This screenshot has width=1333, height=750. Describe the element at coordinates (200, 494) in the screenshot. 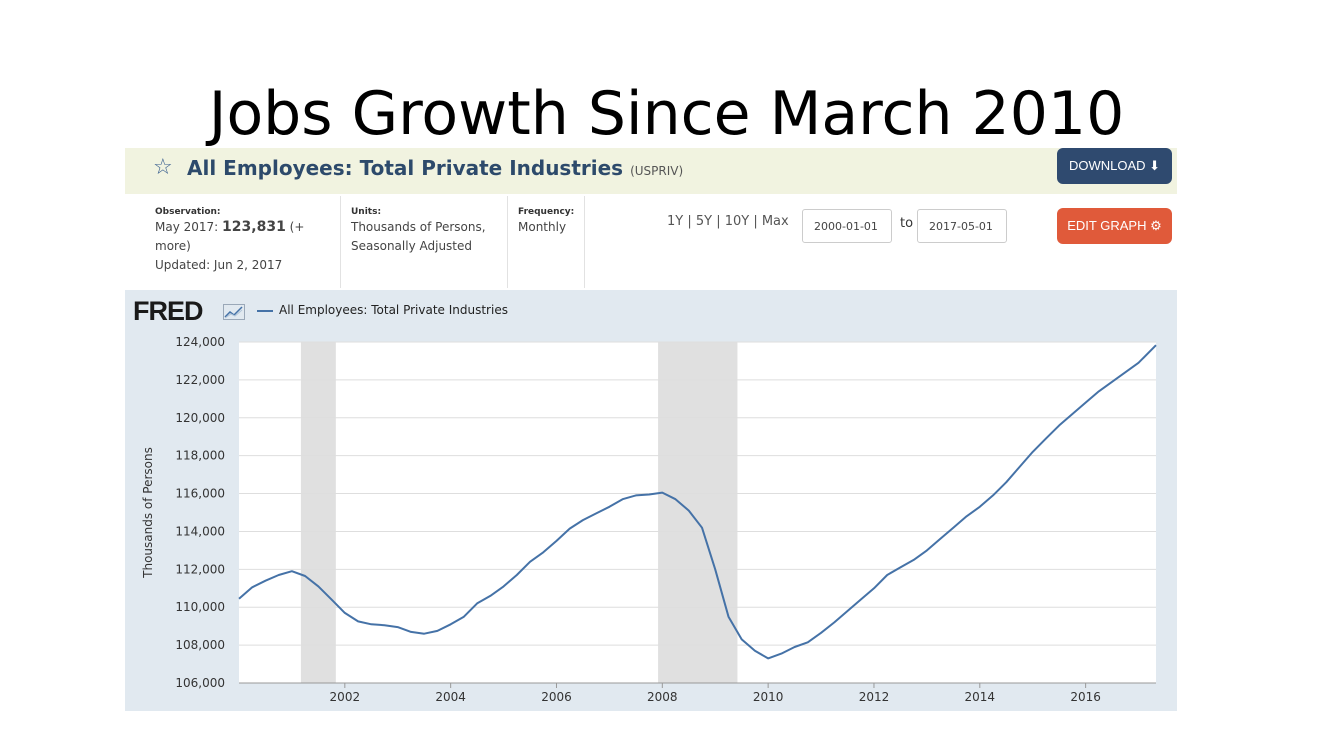

I see `y-tick-label: 116,000` at that location.